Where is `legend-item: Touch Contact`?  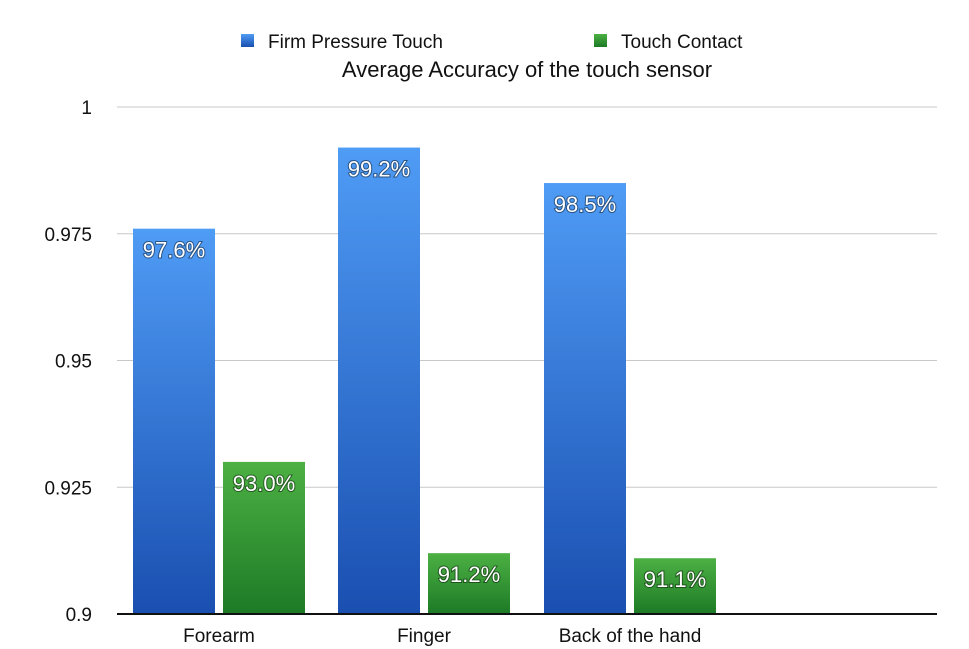
legend-item: Touch Contact is located at coordinates (668, 42).